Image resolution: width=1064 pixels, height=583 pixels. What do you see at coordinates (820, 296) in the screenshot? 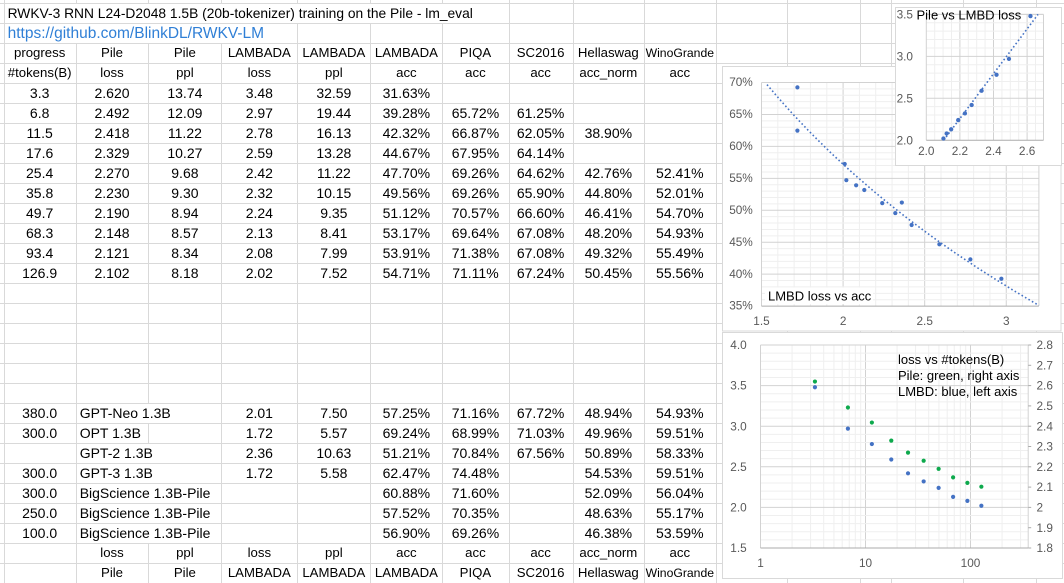
I see `svg-text: LMBD loss vs acc` at bounding box center [820, 296].